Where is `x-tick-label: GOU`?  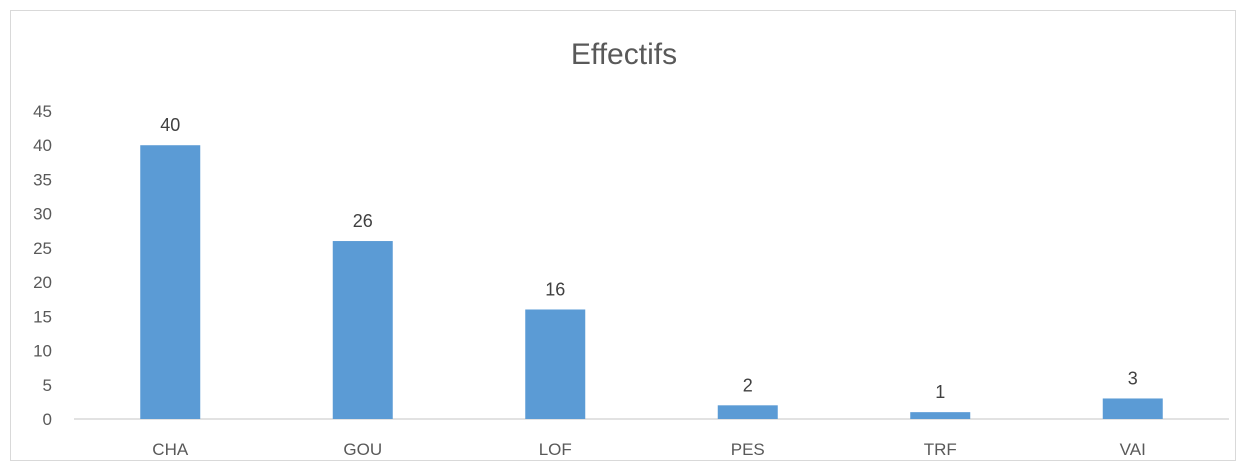
x-tick-label: GOU is located at coordinates (362, 449).